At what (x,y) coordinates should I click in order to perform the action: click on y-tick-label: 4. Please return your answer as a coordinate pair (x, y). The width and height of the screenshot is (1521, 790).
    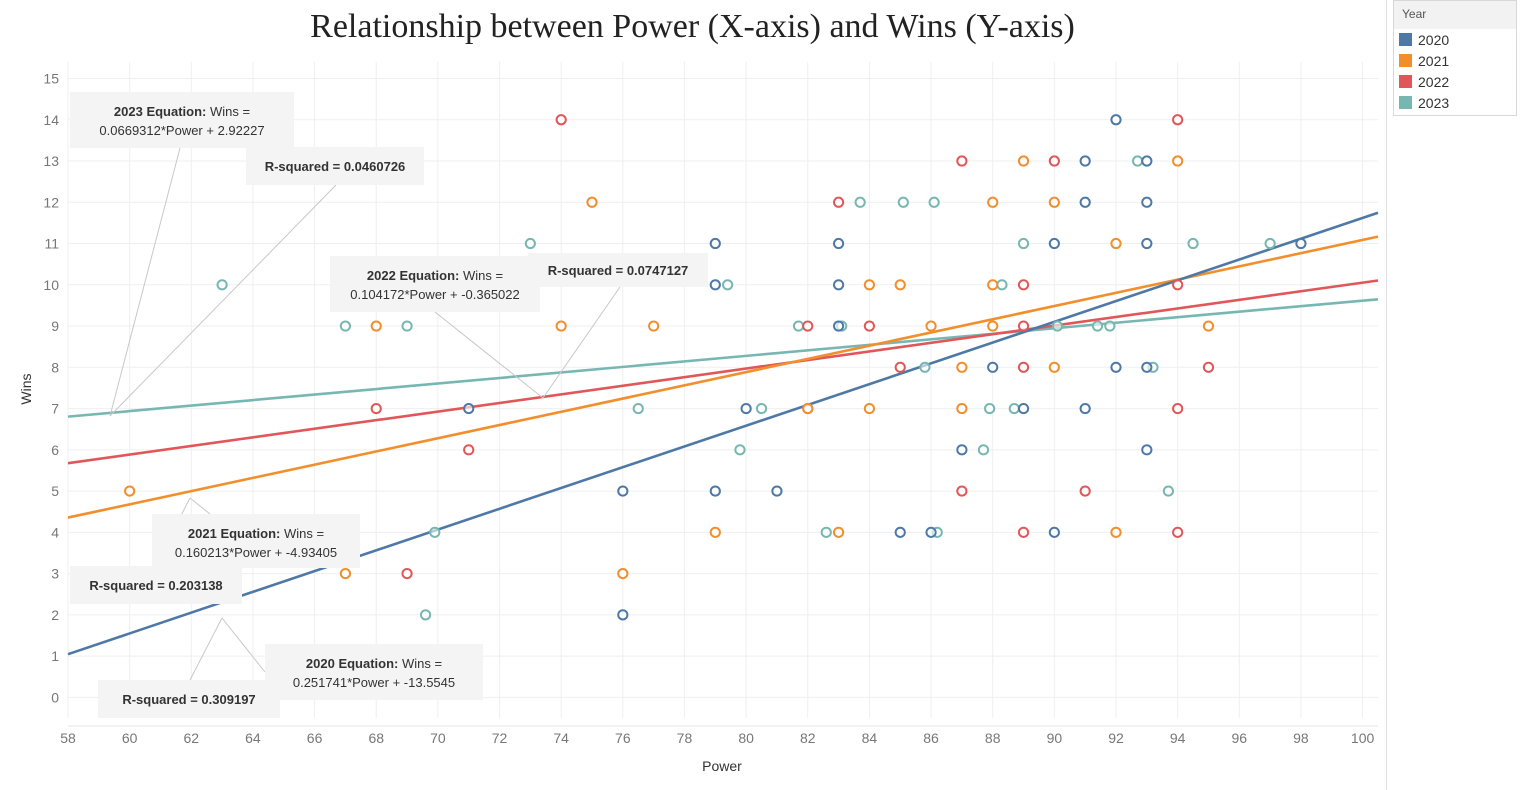
    Looking at the image, I should click on (55, 532).